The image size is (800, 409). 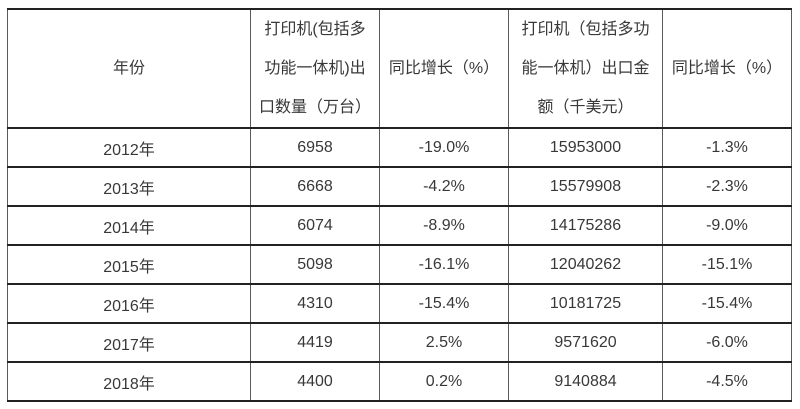 I want to click on value-cell: 9140884, so click(x=585, y=381).